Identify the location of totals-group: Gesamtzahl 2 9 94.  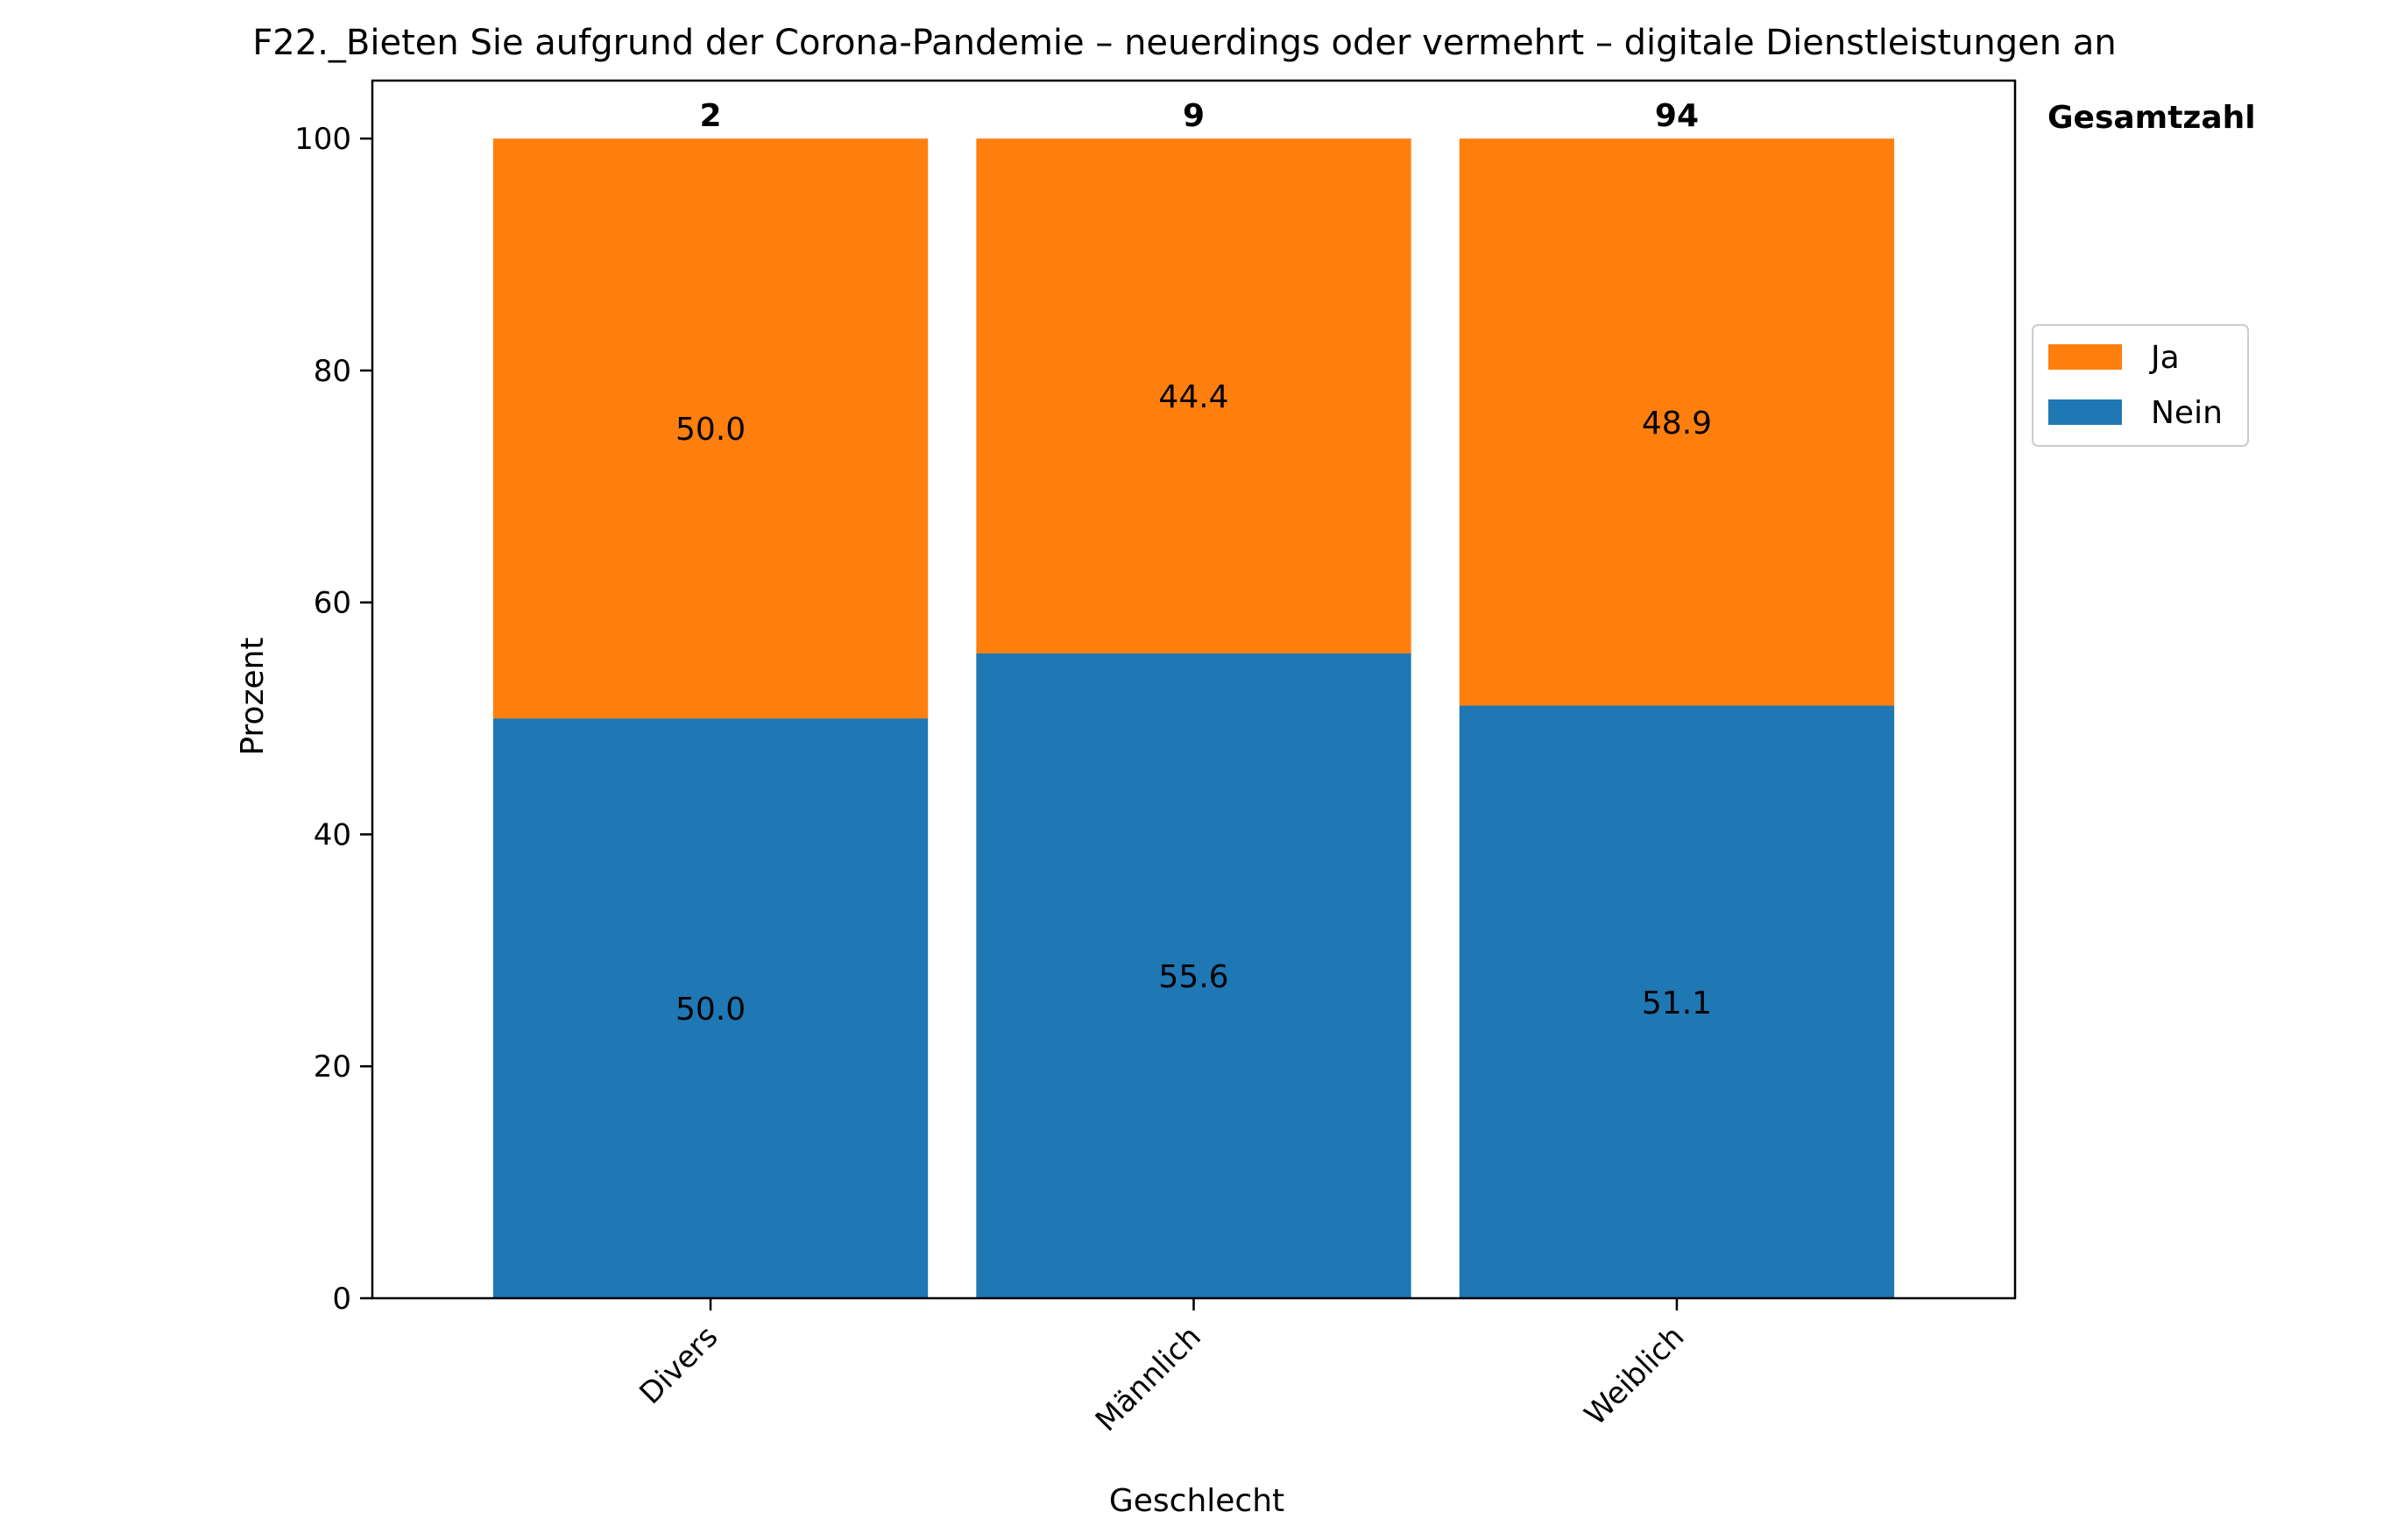
(1477, 117).